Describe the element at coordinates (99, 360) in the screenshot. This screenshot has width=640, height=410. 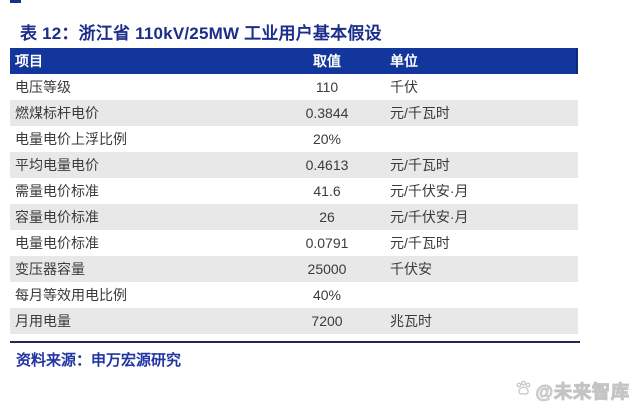
I see `source-note: 资料来源：申万宏源研究` at that location.